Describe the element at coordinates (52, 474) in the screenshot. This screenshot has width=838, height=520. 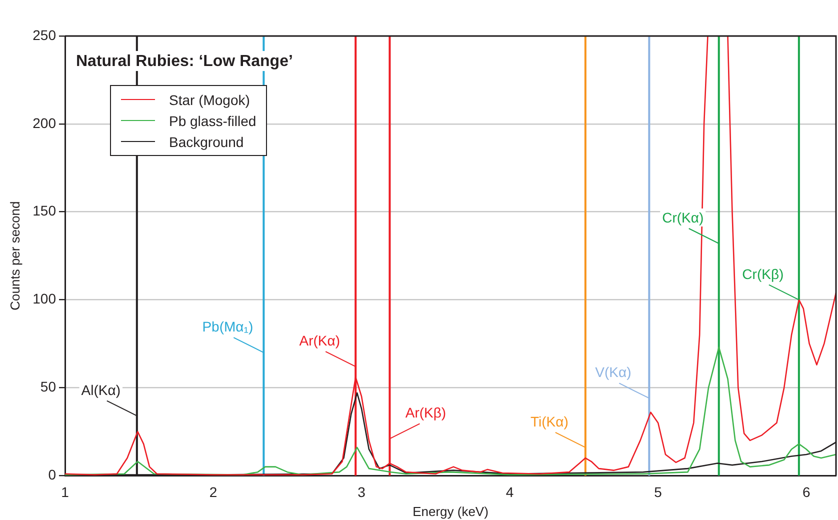
I see `y-tick-label: 0` at that location.